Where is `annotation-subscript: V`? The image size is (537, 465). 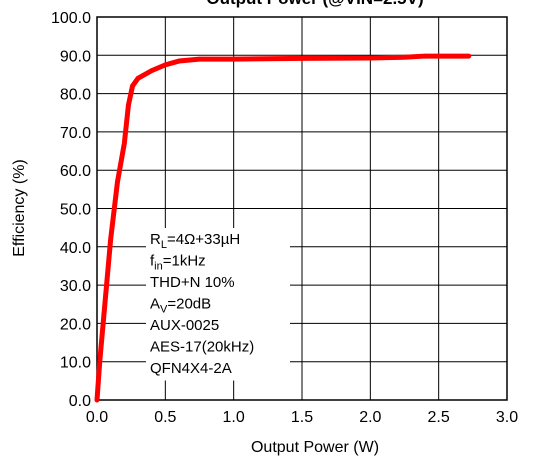 annotation-subscript: V is located at coordinates (164, 310).